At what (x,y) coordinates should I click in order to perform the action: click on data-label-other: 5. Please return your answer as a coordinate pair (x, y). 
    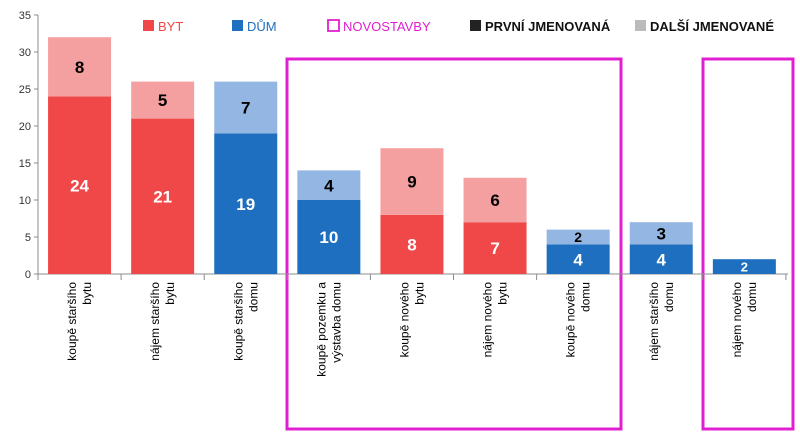
    Looking at the image, I should click on (162, 100).